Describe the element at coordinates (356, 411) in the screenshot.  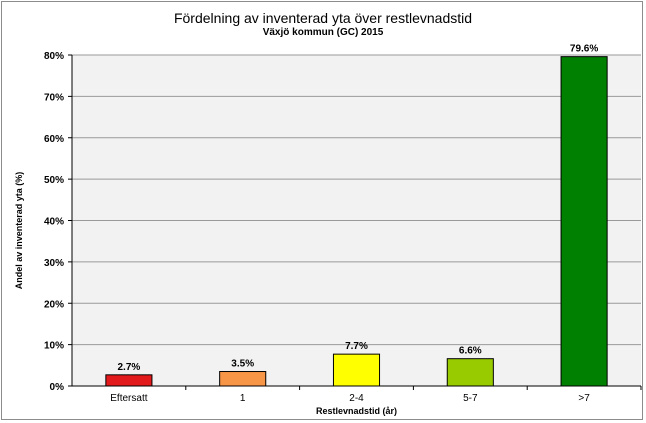
I see `x-axis-label: Restlevnadstid (år)` at that location.